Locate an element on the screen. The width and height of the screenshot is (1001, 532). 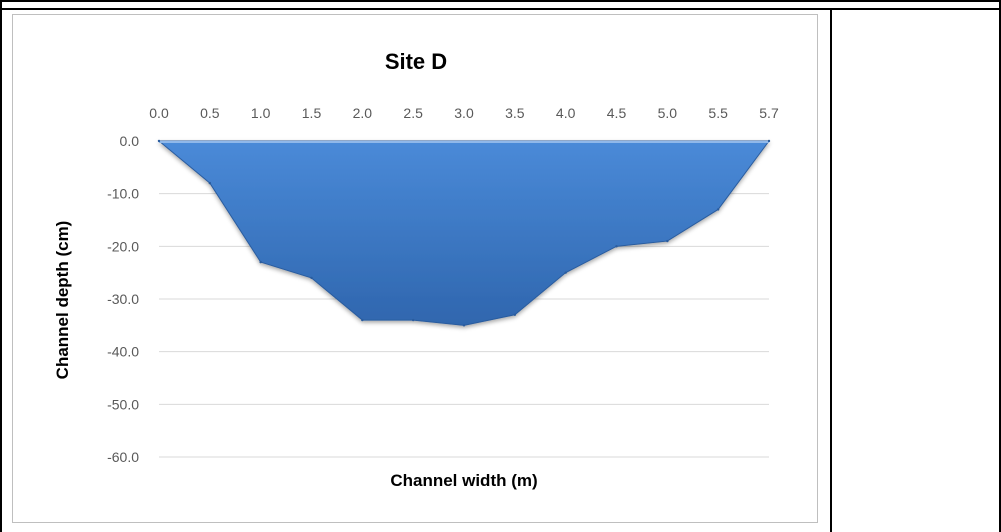
table-column-divider is located at coordinates (831, 270).